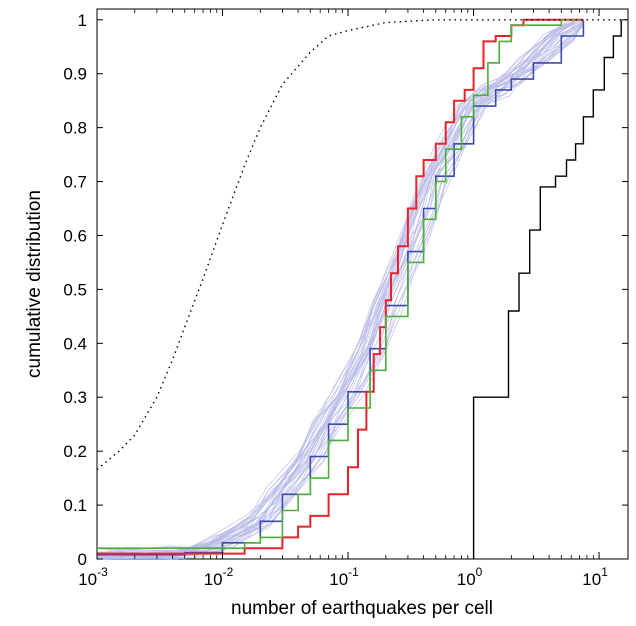 The width and height of the screenshot is (636, 626). What do you see at coordinates (75, 182) in the screenshot?
I see `y-tick-label-7: 0.7` at bounding box center [75, 182].